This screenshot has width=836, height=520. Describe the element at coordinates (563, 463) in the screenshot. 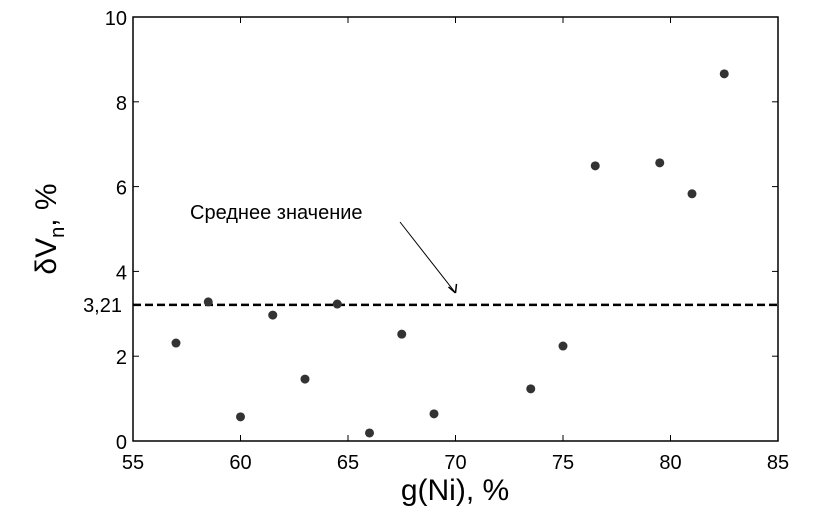

I see `x-tick-label: 75` at that location.